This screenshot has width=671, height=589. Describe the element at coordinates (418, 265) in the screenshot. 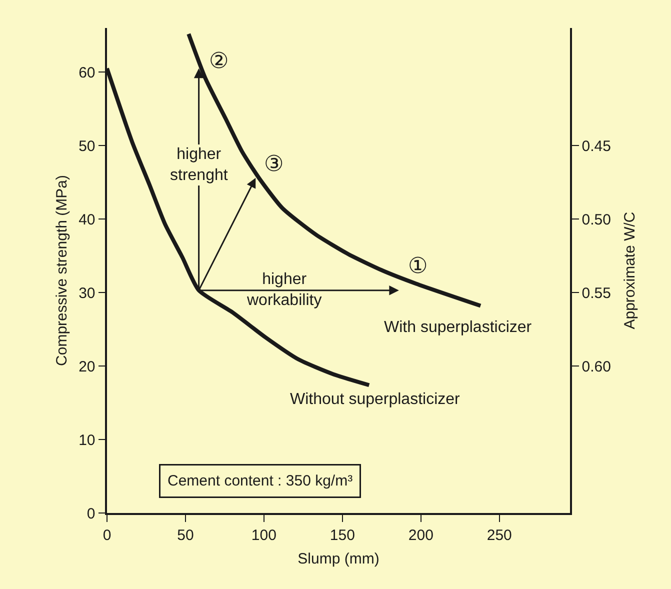

I see `annotation: ①` at that location.